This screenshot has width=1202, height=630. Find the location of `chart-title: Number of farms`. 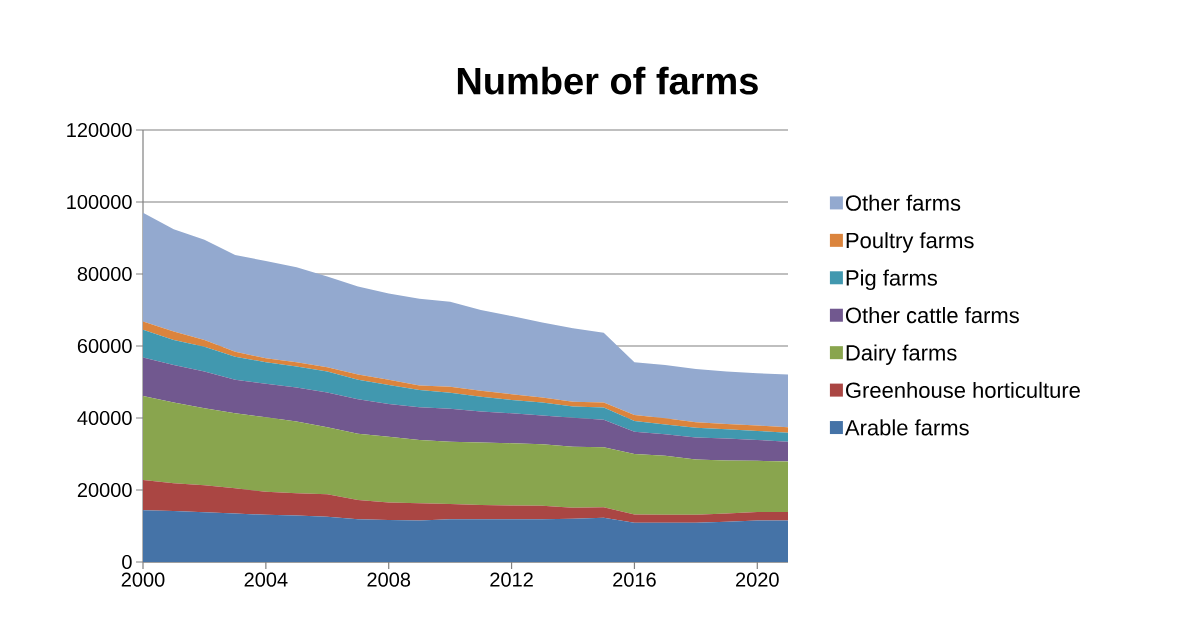

chart-title: Number of farms is located at coordinates (607, 80).